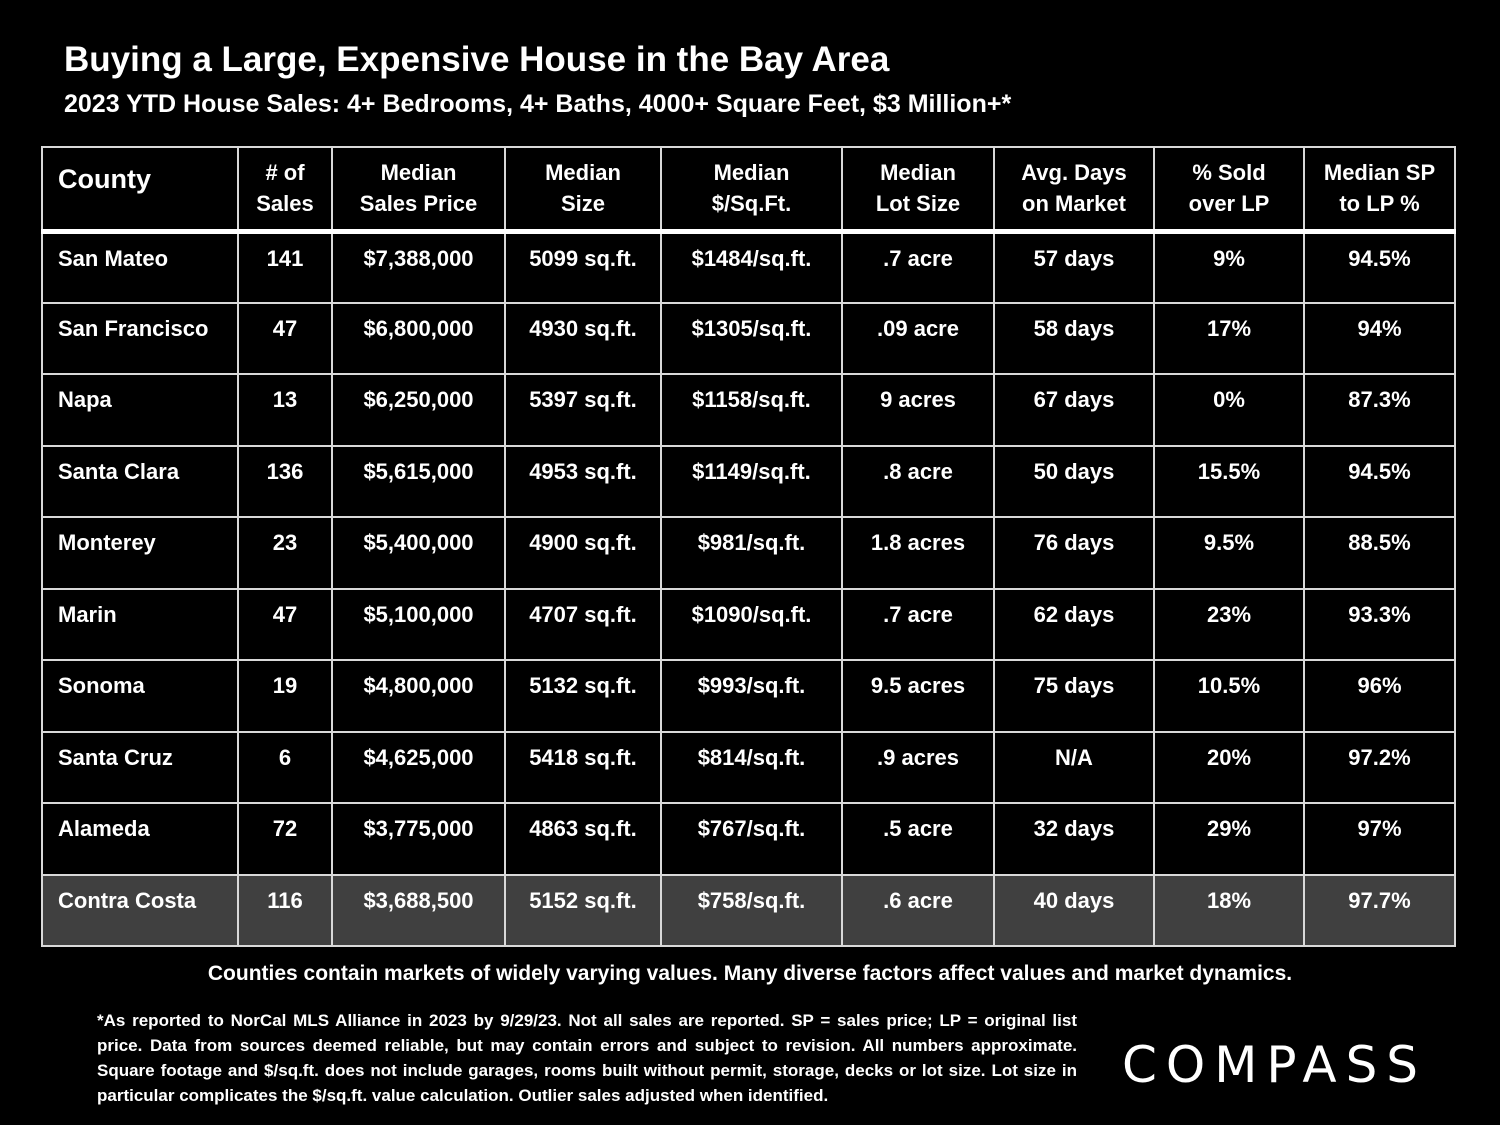  Describe the element at coordinates (1074, 696) in the screenshot. I see `dom-cell: 75 days` at that location.